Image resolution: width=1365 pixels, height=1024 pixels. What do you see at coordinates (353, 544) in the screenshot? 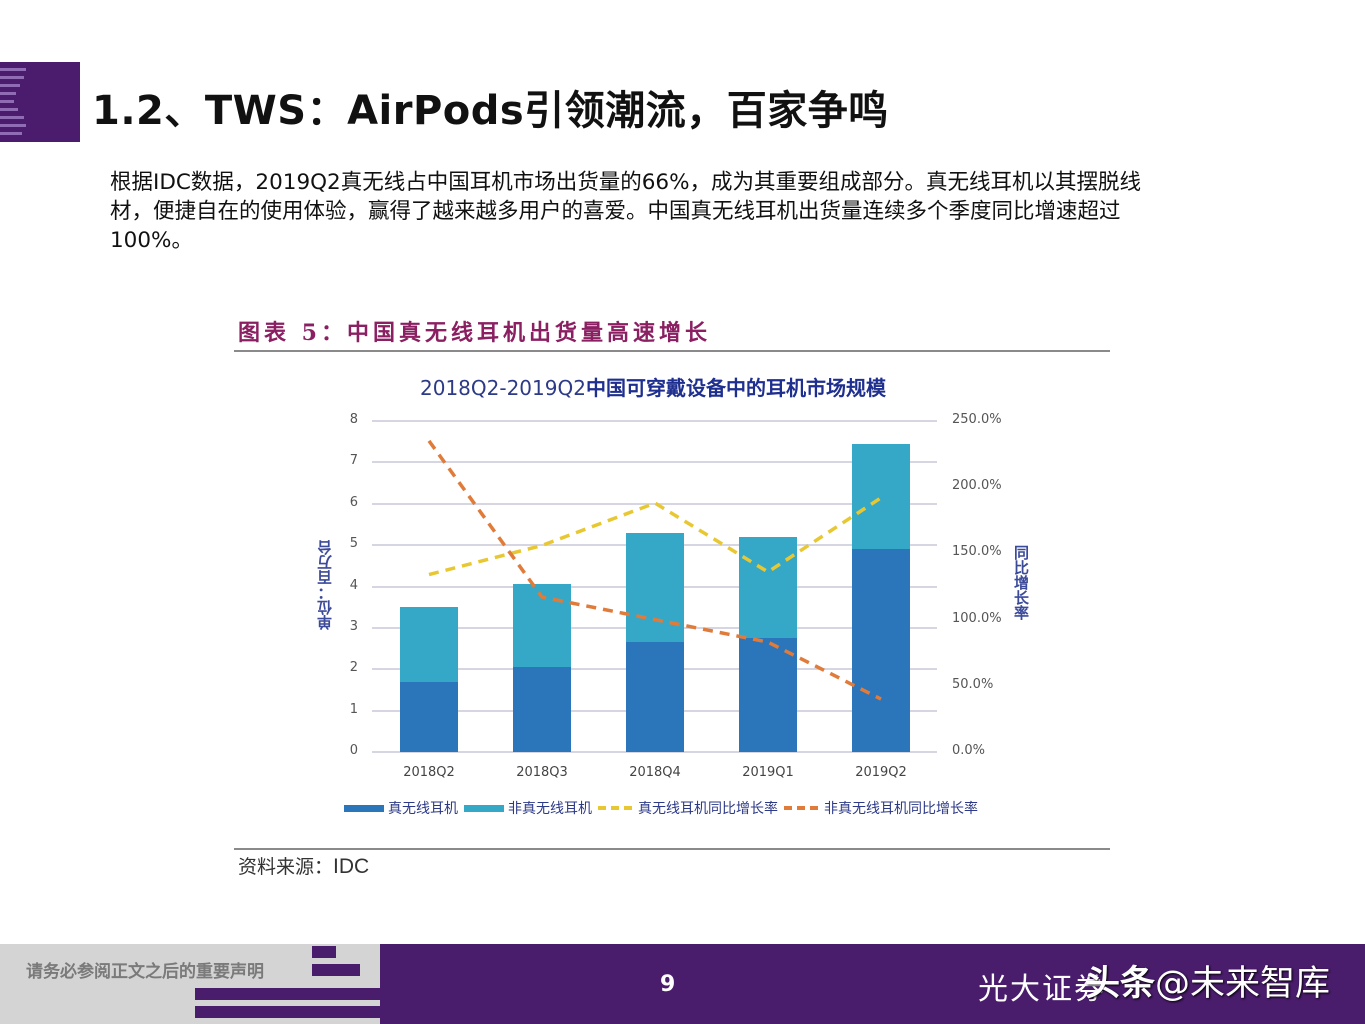
I see `y-tick-left: 5` at bounding box center [353, 544].